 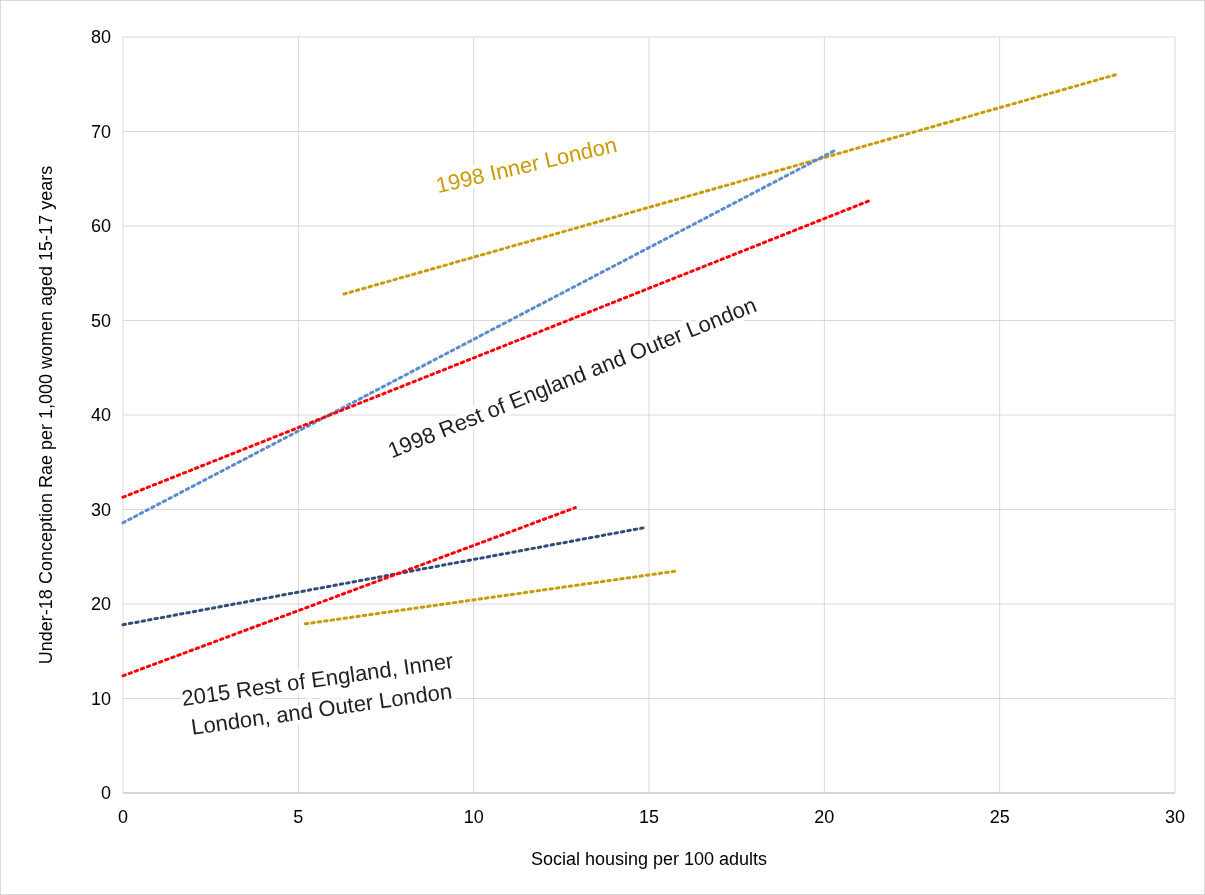 What do you see at coordinates (100, 698) in the screenshot?
I see `y-tick-label: 10` at bounding box center [100, 698].